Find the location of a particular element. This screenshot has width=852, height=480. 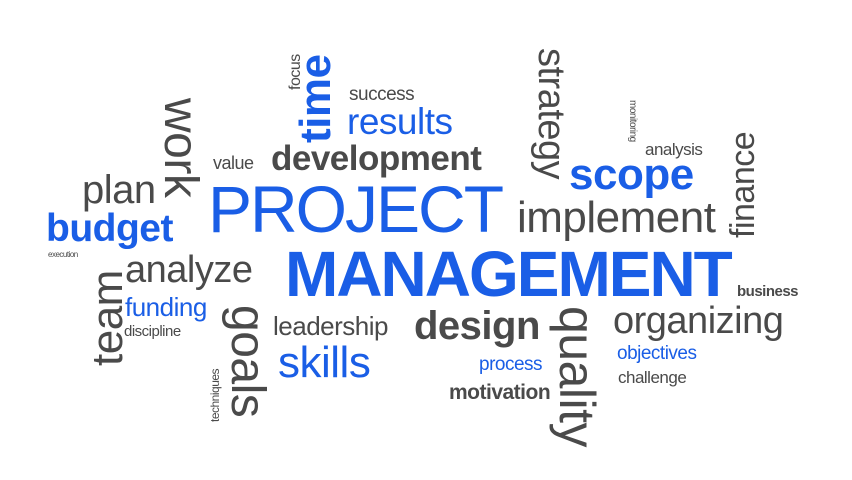

word-execution: execution is located at coordinates (63, 254).